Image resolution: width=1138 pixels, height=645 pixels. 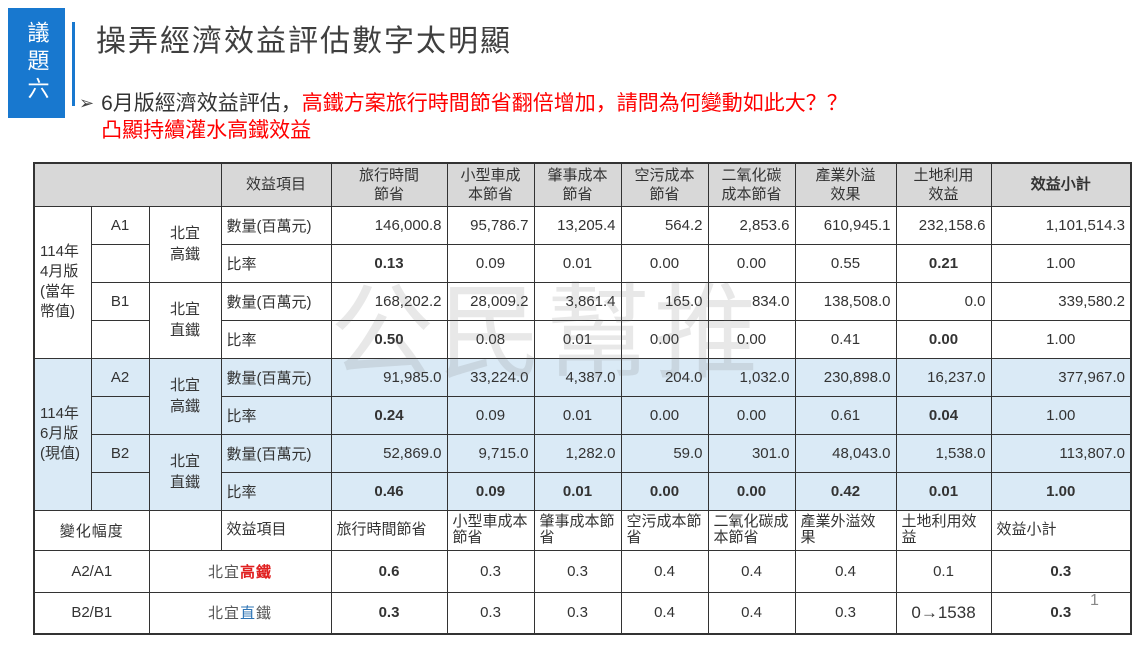 I want to click on route-b1: 北宜 直鐵, so click(x=185, y=320).